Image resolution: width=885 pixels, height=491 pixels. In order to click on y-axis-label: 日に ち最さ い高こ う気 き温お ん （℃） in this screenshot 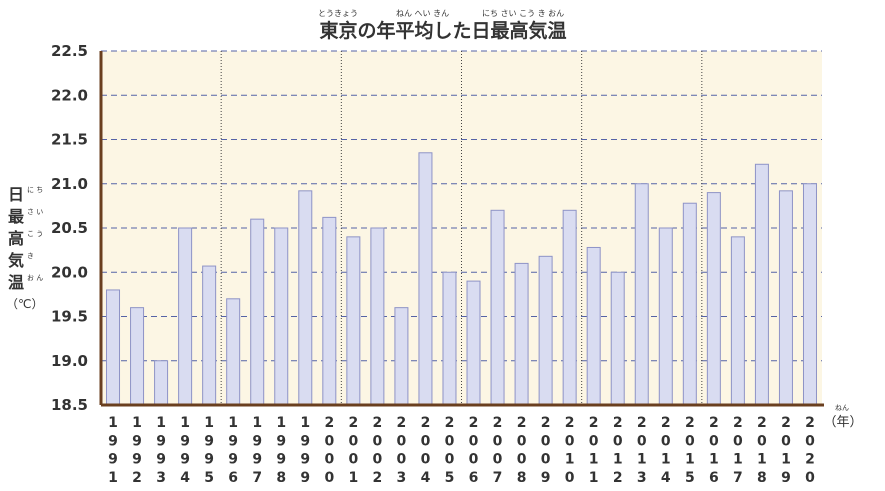, I will do `click(24, 248)`.